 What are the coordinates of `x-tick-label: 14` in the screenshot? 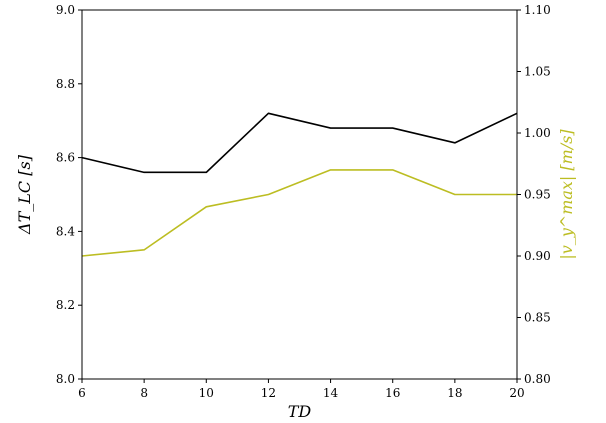 It's located at (331, 393).